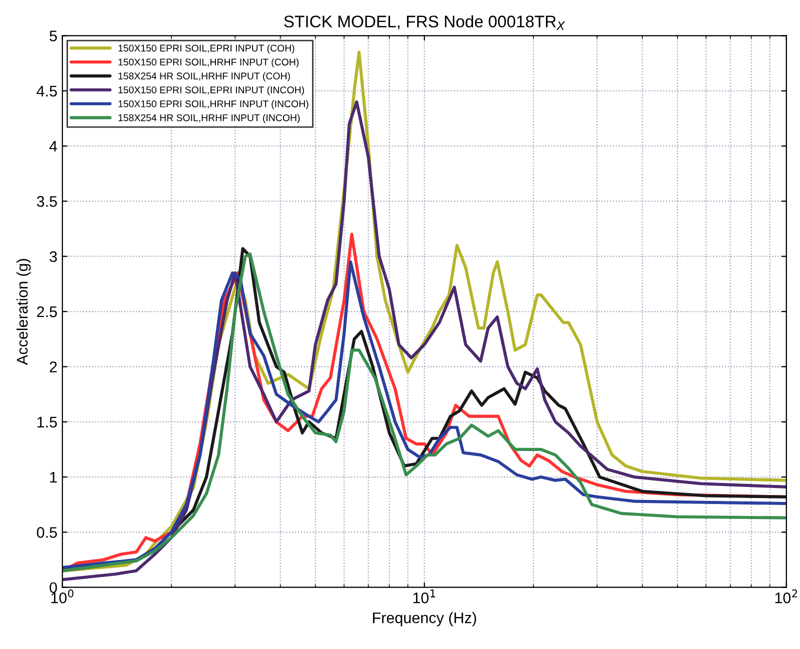 The height and width of the screenshot is (649, 800). I want to click on y-tick-label: 2.5, so click(47, 312).